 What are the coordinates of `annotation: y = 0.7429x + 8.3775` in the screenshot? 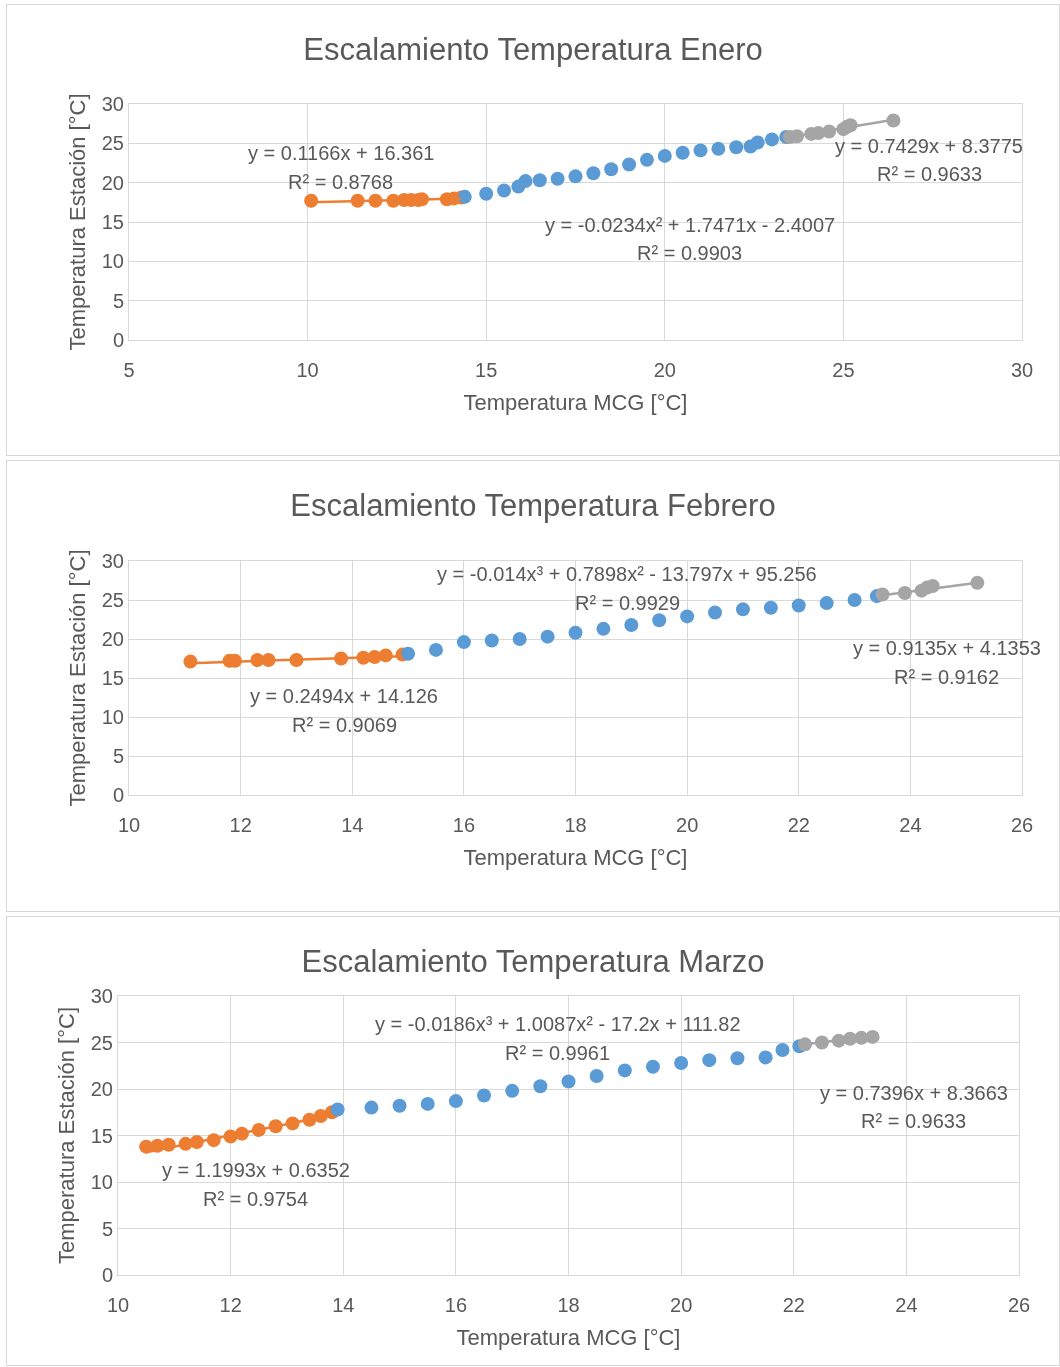 It's located at (929, 146).